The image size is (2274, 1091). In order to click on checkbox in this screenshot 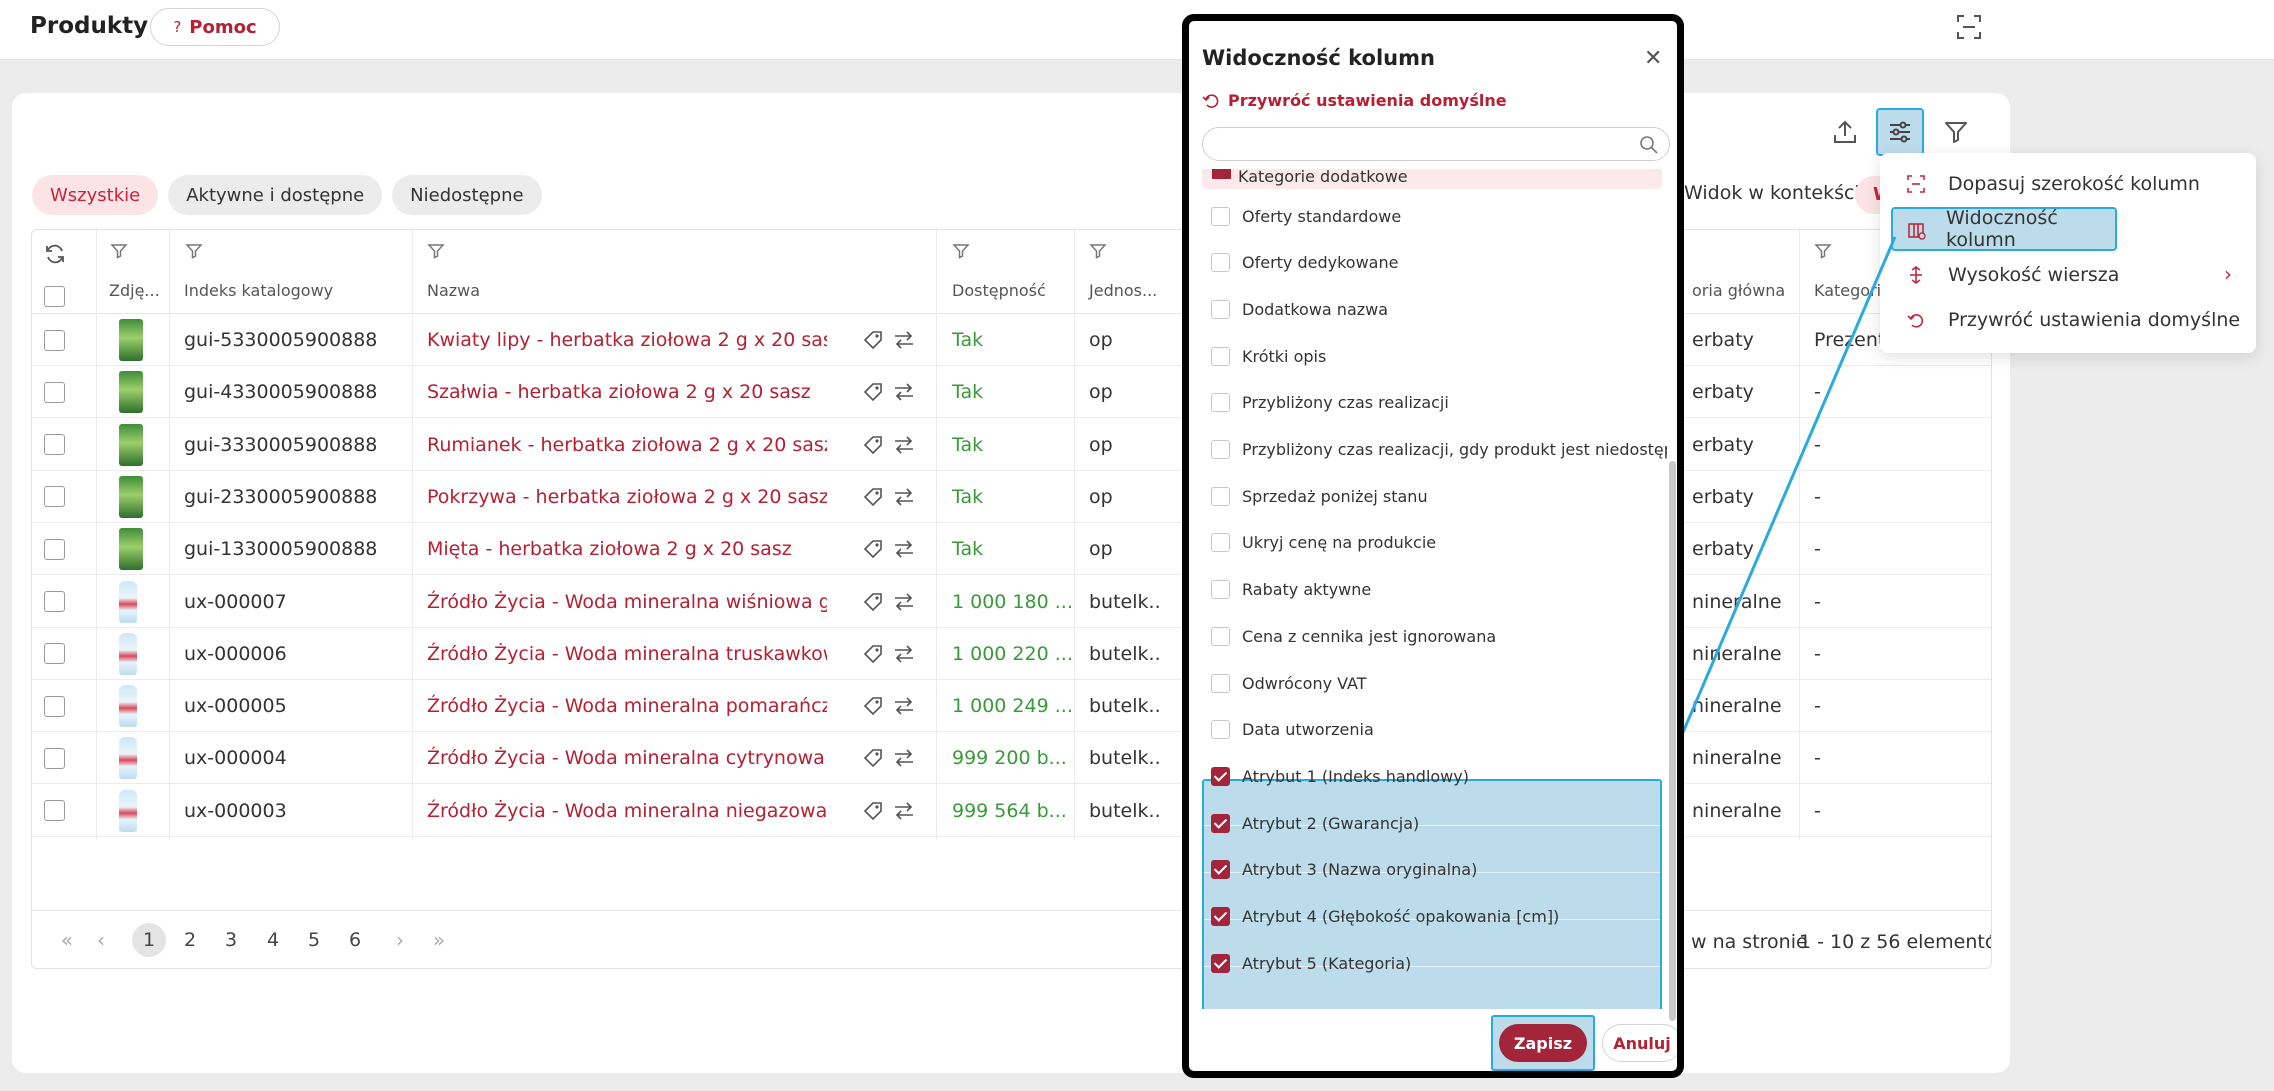, I will do `click(1221, 174)`.